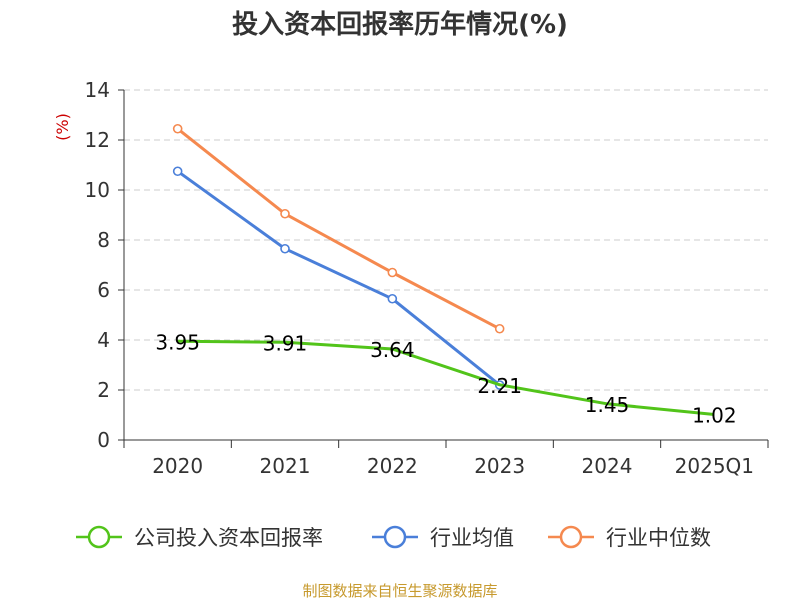  Describe the element at coordinates (714, 466) in the screenshot. I see `x-tick-label: 2025Q1` at that location.